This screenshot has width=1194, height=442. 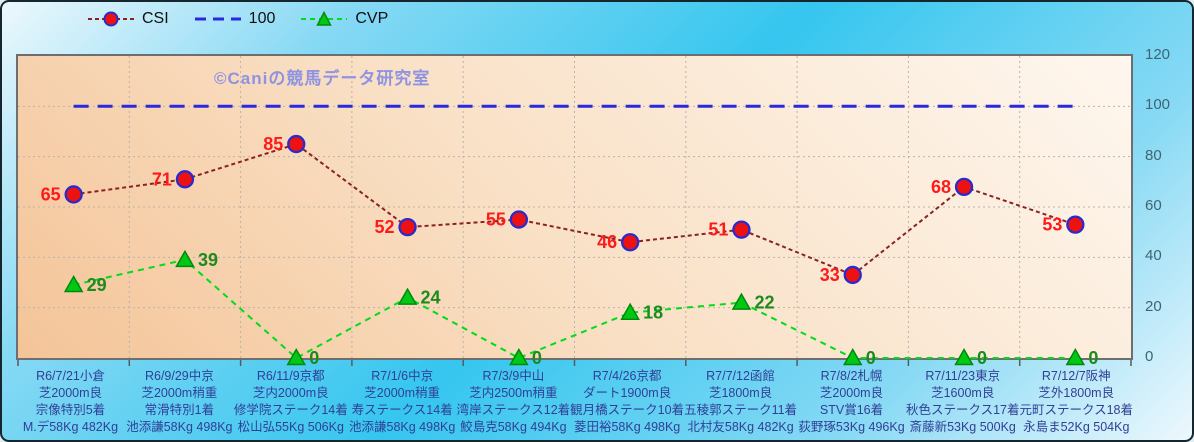 What do you see at coordinates (514, 402) in the screenshot?
I see `x-axis-category-label: R7/3/9中山 芝内2500m稍重 湾岸ステークス12着 鮫島克58Kg 494Kg` at bounding box center [514, 402].